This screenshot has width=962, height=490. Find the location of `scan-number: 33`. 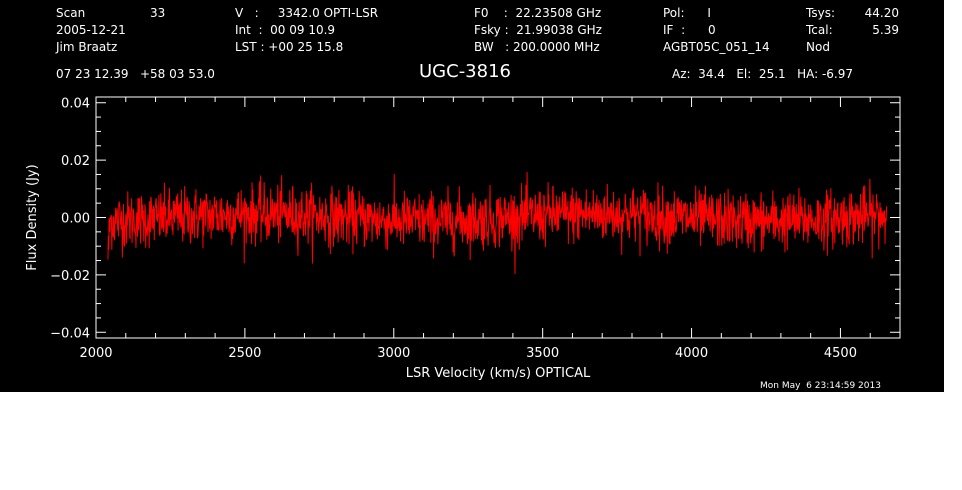

scan-number: 33 is located at coordinates (158, 13).